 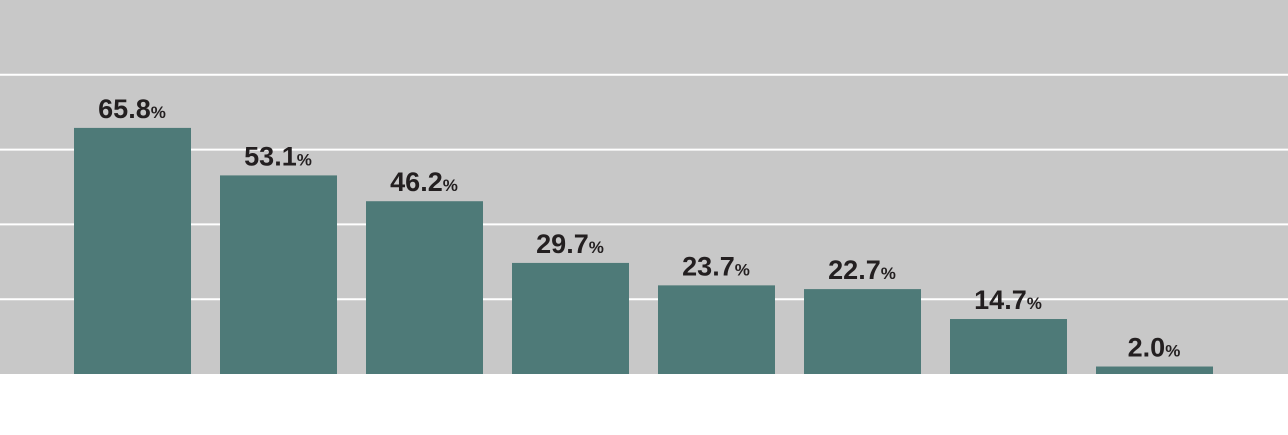 I want to click on value-label: 46.2%, so click(x=424, y=182).